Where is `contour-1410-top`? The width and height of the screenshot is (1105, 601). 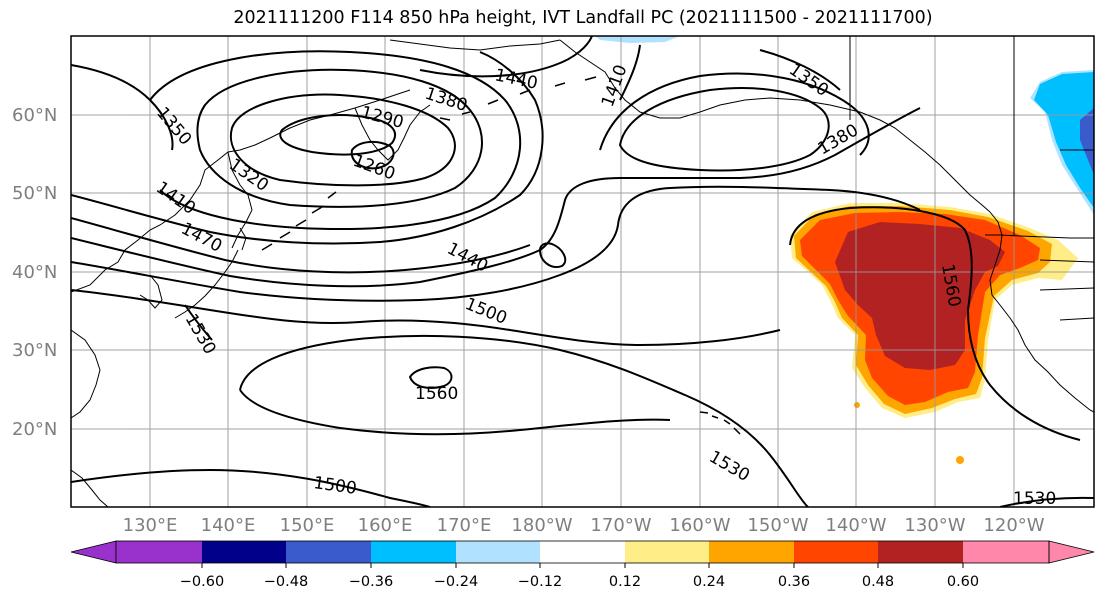 contour-1410-top is located at coordinates (630, 72).